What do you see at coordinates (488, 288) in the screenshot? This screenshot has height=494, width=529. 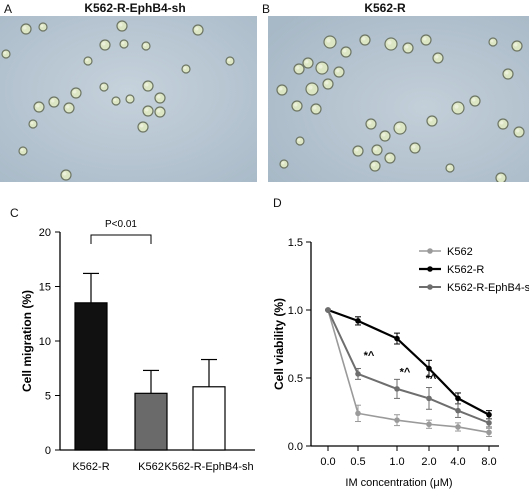 I see `legend-label: K562-R-EphB4-sh` at bounding box center [488, 288].